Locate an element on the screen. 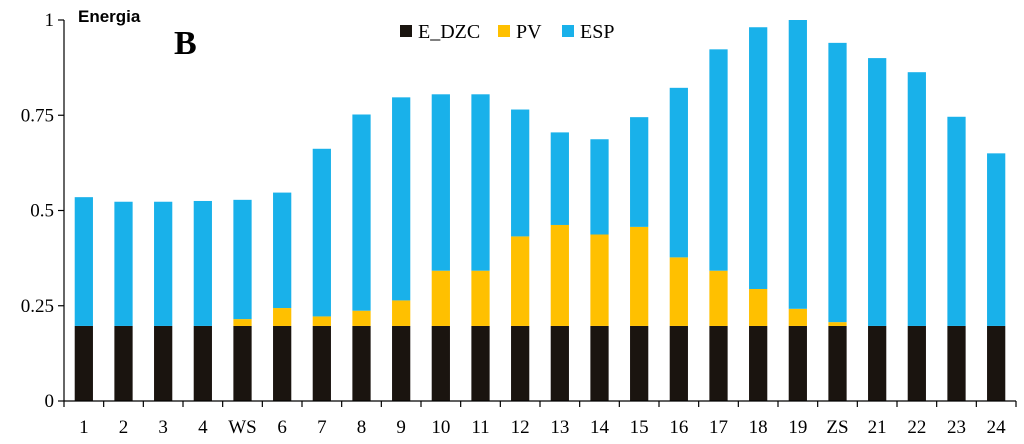 The height and width of the screenshot is (444, 1024). x-tick-label: 12 is located at coordinates (520, 427).